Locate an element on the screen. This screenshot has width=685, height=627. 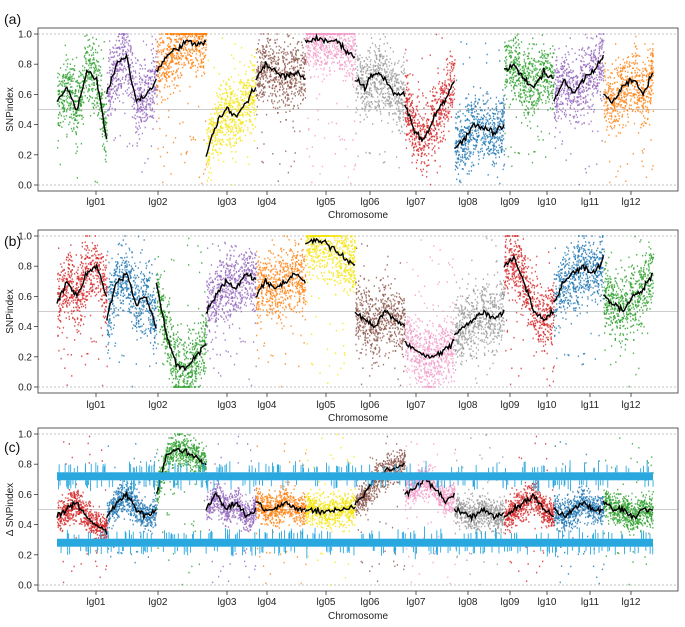
chromosome-lg05 is located at coordinates (281, 107).